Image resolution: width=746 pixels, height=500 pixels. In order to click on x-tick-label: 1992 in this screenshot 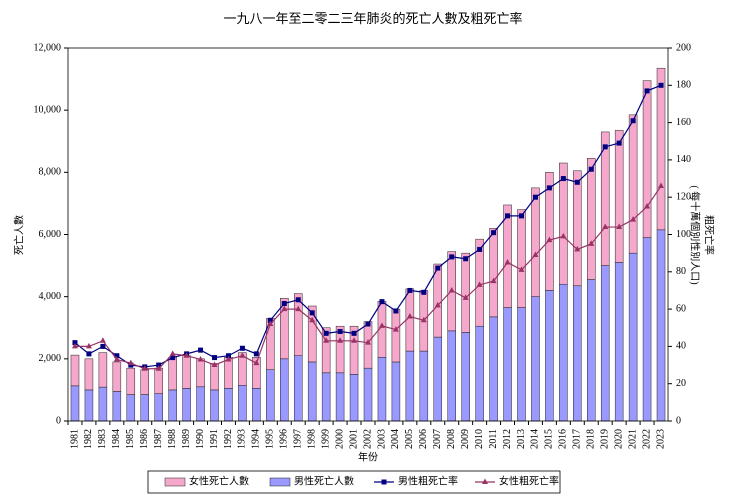, I will do `click(228, 439)`.